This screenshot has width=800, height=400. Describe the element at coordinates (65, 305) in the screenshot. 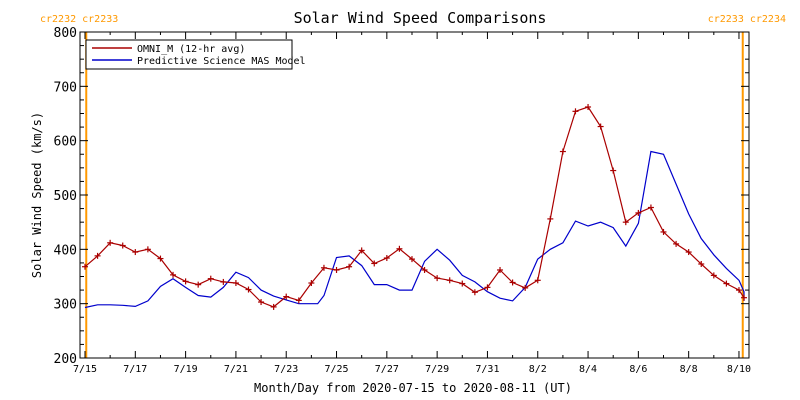

I see `y-tick-label: 300` at that location.